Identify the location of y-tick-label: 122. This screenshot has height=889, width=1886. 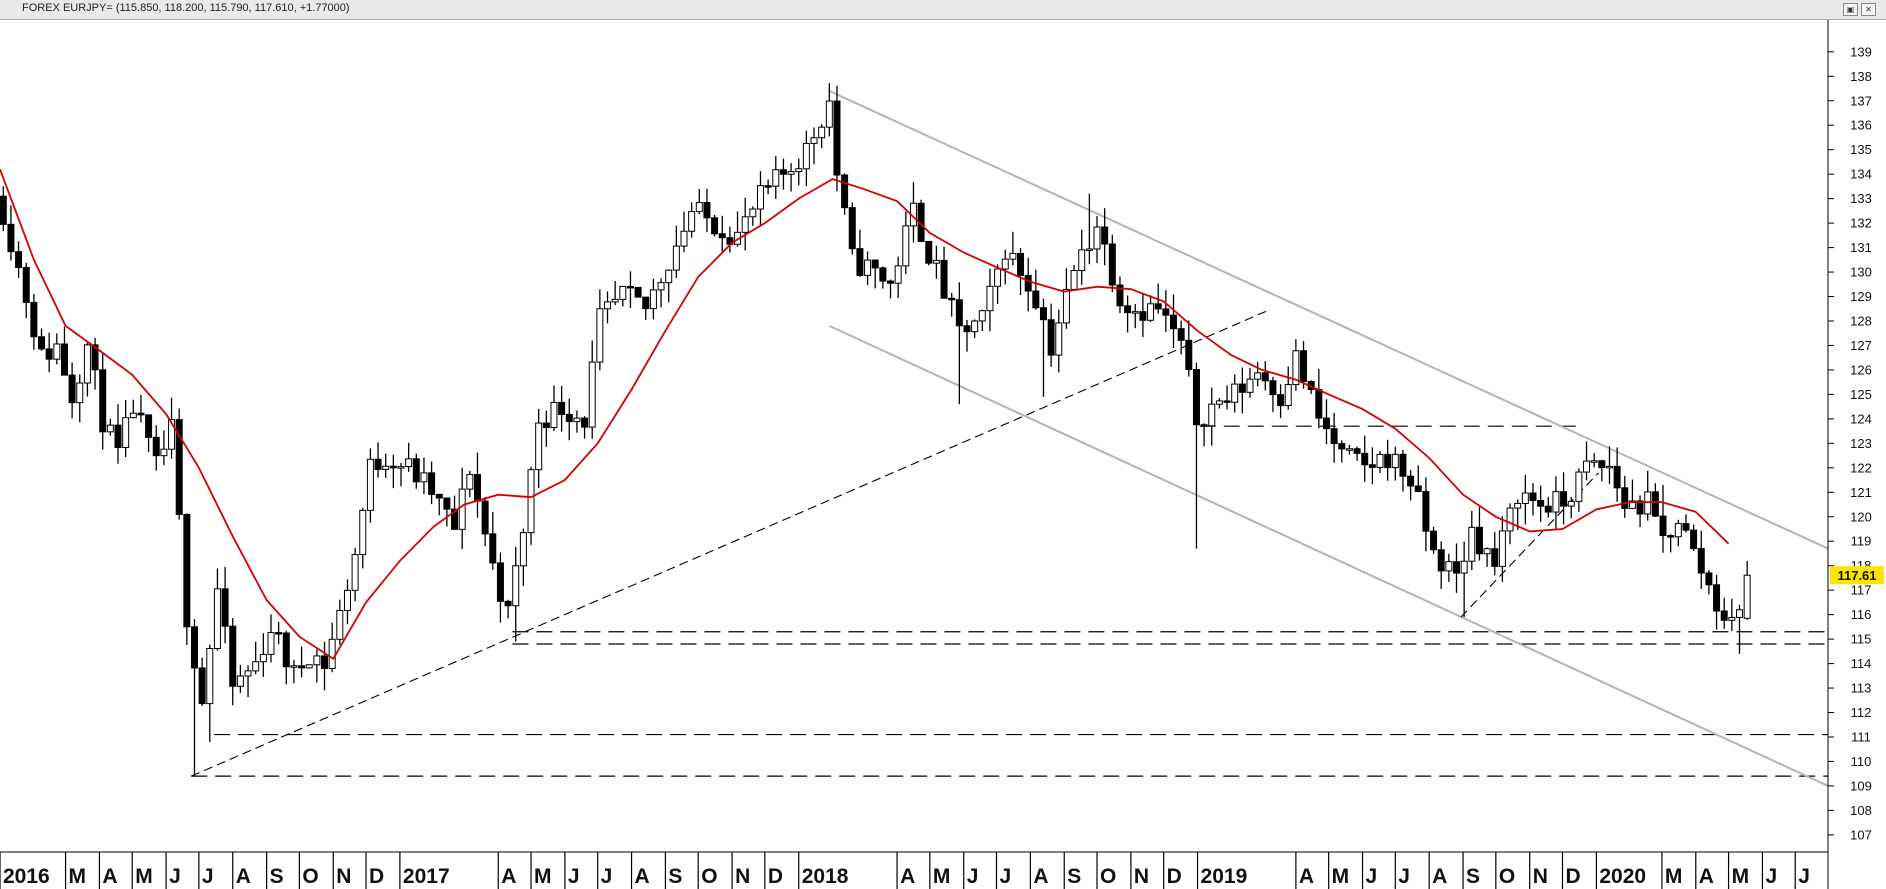
(1861, 467).